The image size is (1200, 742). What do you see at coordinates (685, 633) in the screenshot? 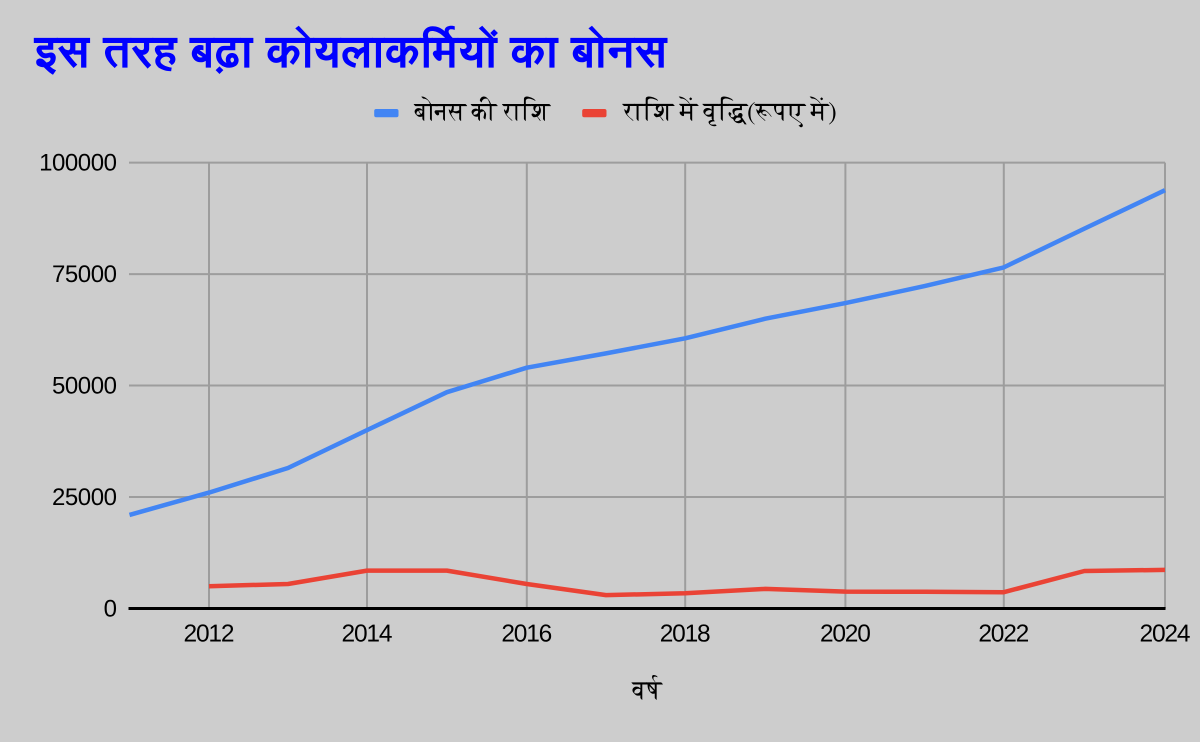
I see `svg-text: 2018` at bounding box center [685, 633].